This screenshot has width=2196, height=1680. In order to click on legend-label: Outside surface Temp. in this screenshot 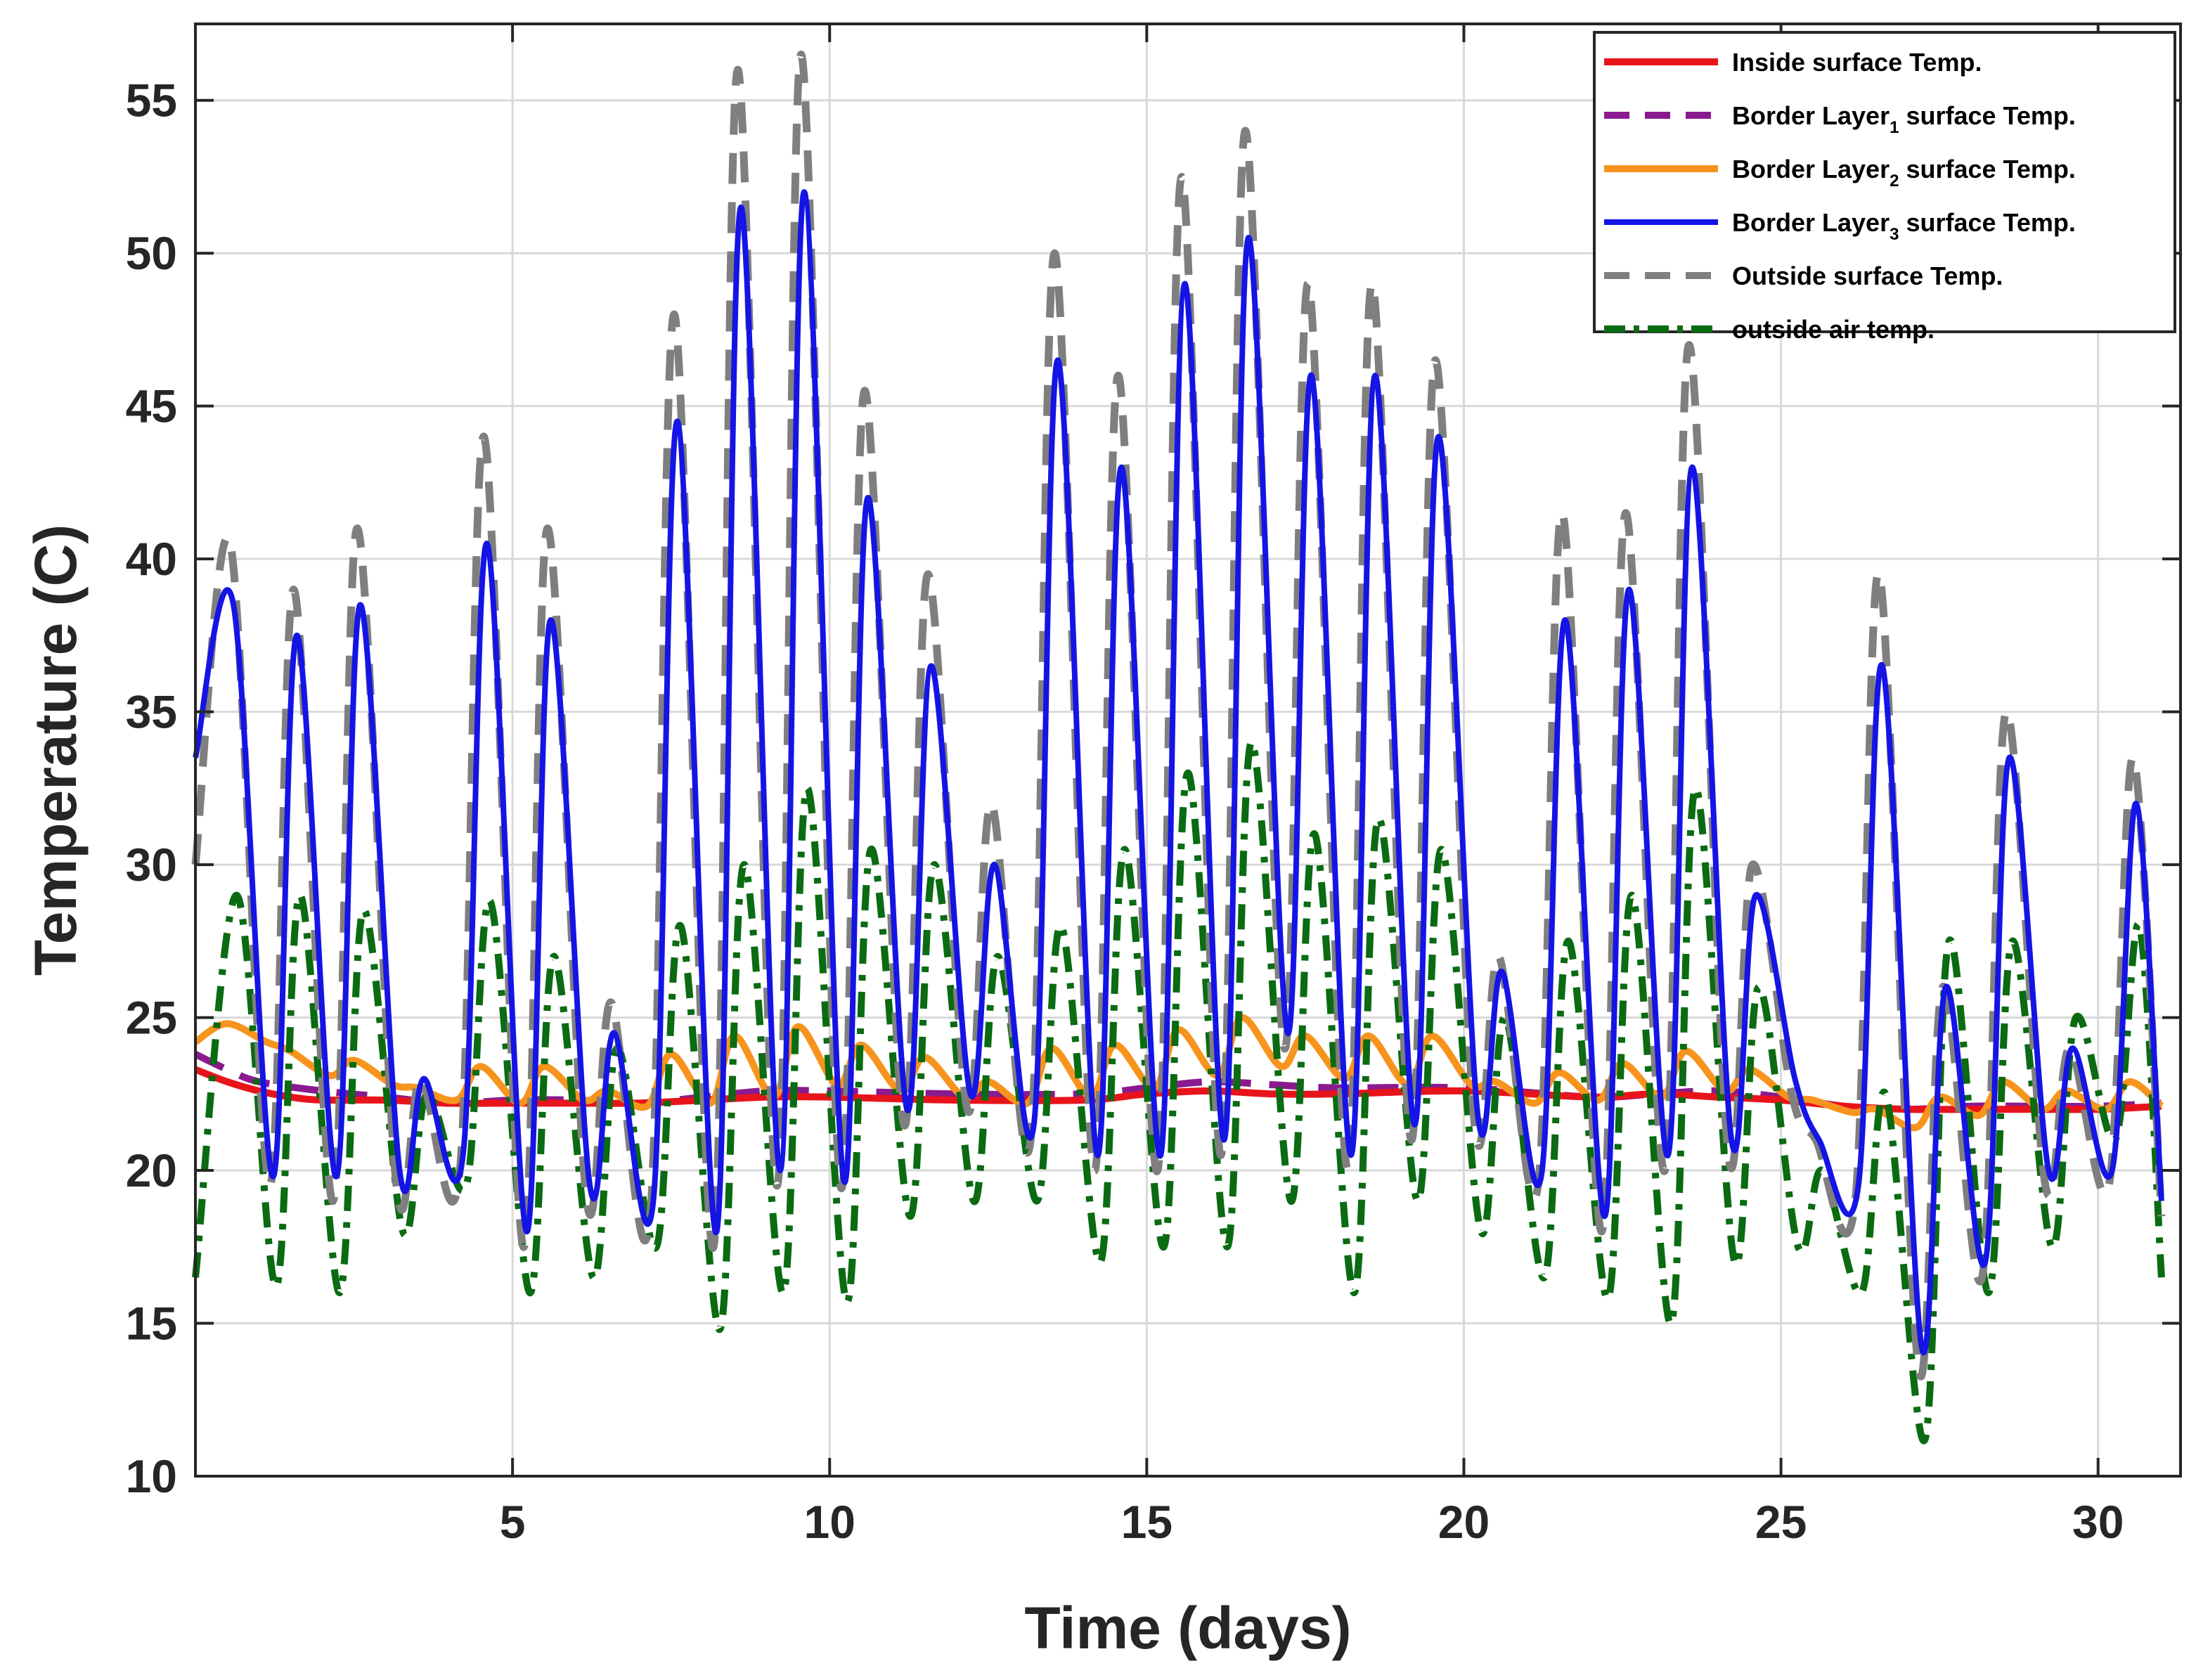, I will do `click(1867, 275)`.